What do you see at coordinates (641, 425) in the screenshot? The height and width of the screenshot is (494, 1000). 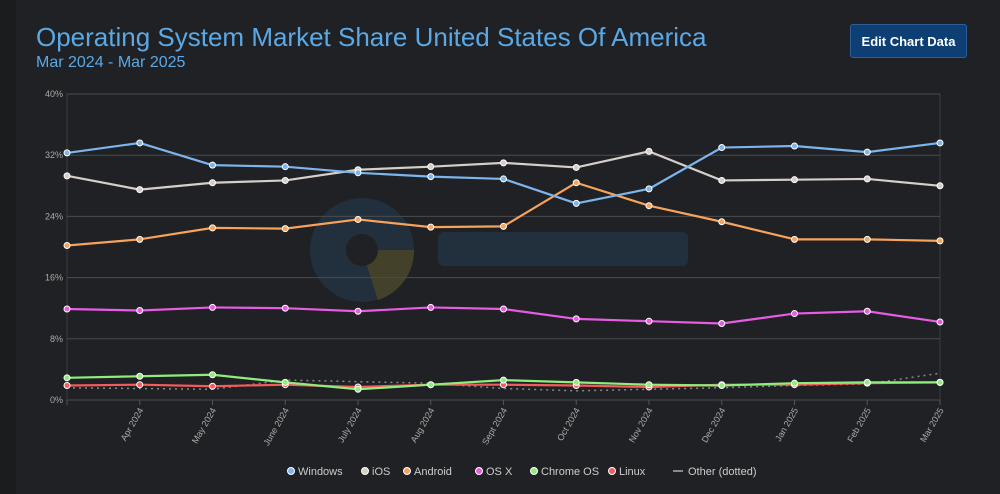 I see `x-tick-label: Nov 2024` at bounding box center [641, 425].